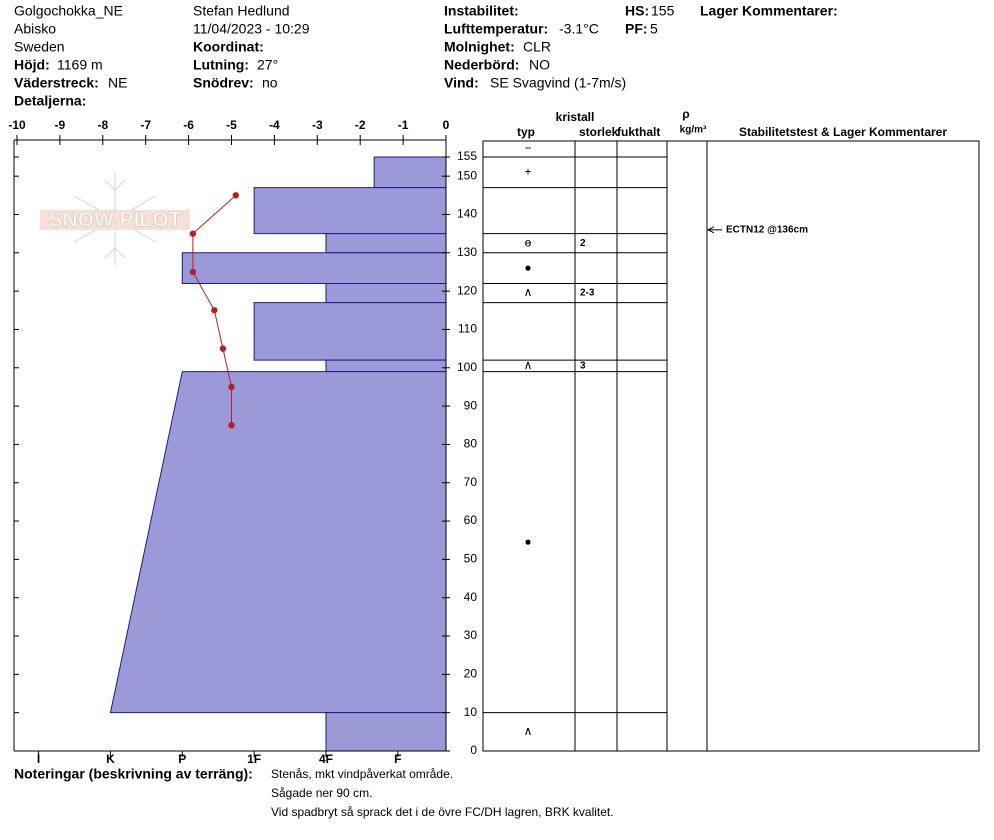 This screenshot has height=840, width=994. I want to click on x-tick-label: -5, so click(231, 125).